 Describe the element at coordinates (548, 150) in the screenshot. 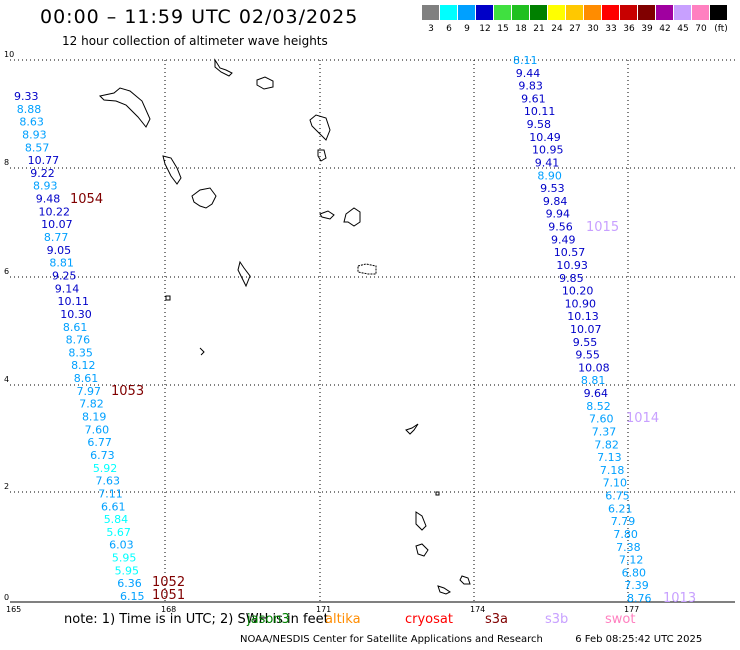

I see `wave-height-value: 10.95` at that location.